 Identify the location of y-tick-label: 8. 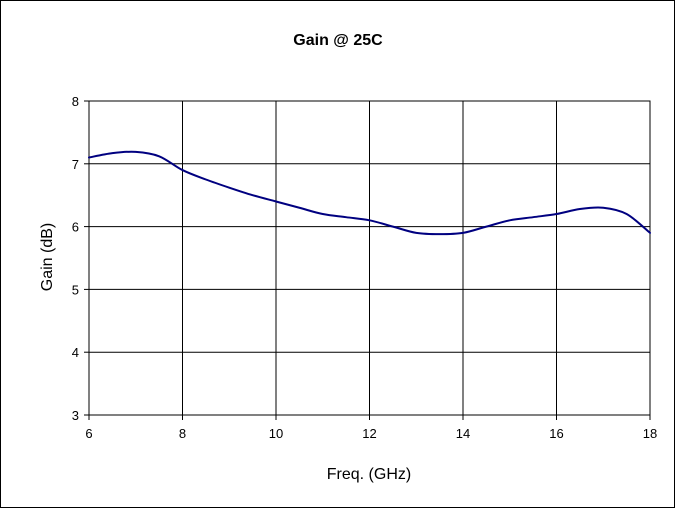
(75, 101).